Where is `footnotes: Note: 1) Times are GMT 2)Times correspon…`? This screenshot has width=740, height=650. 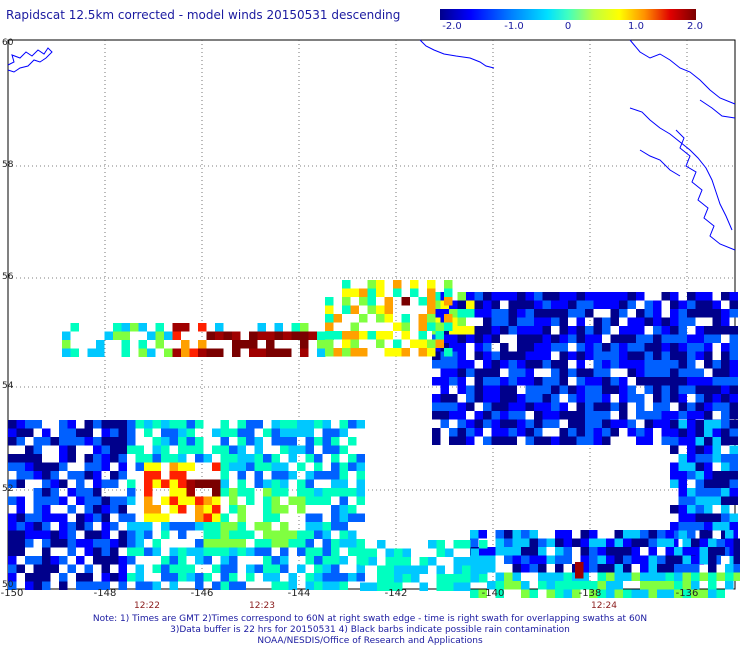
footnotes: Note: 1) Times are GMT 2)Times correspon… is located at coordinates (370, 630).